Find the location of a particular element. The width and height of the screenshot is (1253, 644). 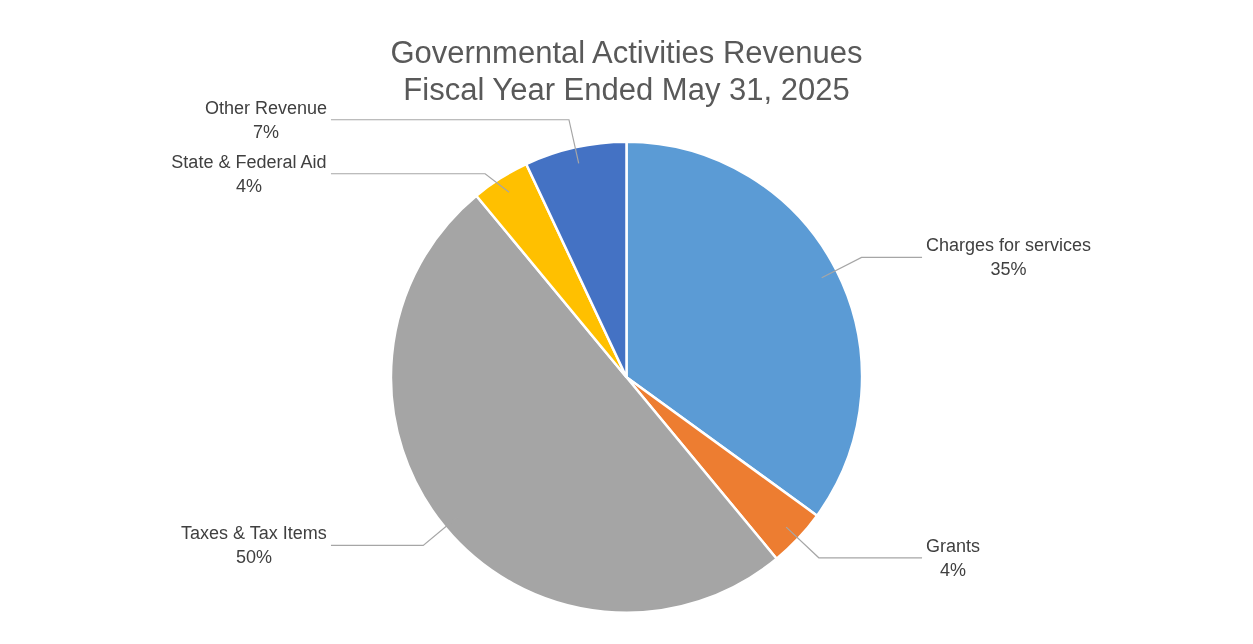

chart-title: Governmental Activities Revenues Fiscal Year Ended May 31, 2025 is located at coordinates (626, 71).